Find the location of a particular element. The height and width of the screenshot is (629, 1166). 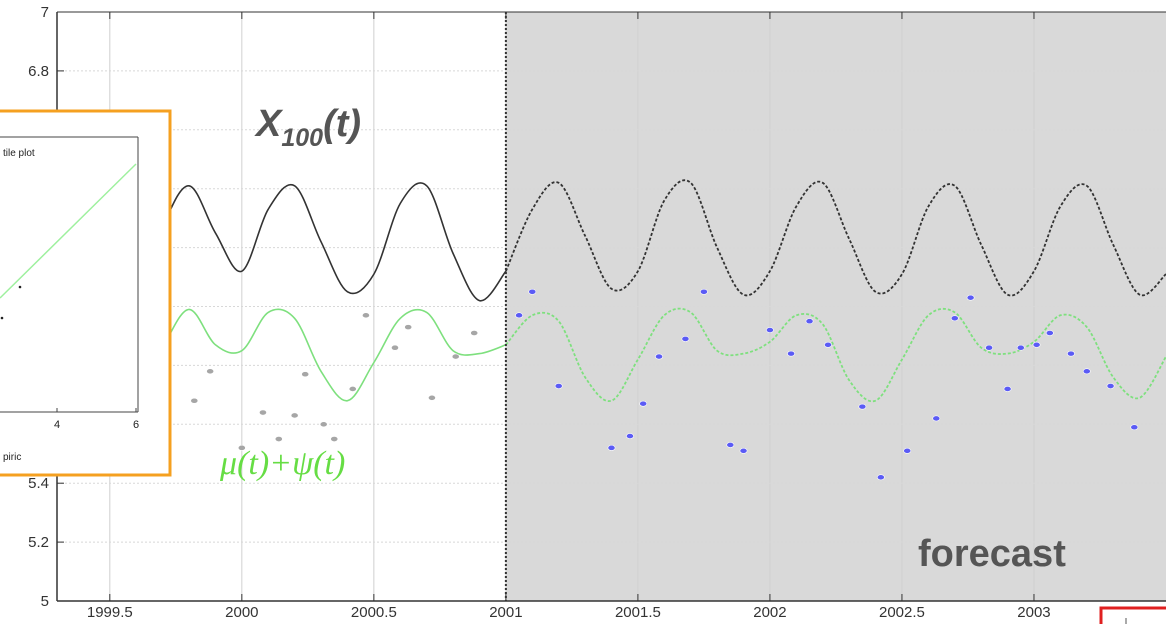

x-tick-label: 2001.5 is located at coordinates (638, 612).